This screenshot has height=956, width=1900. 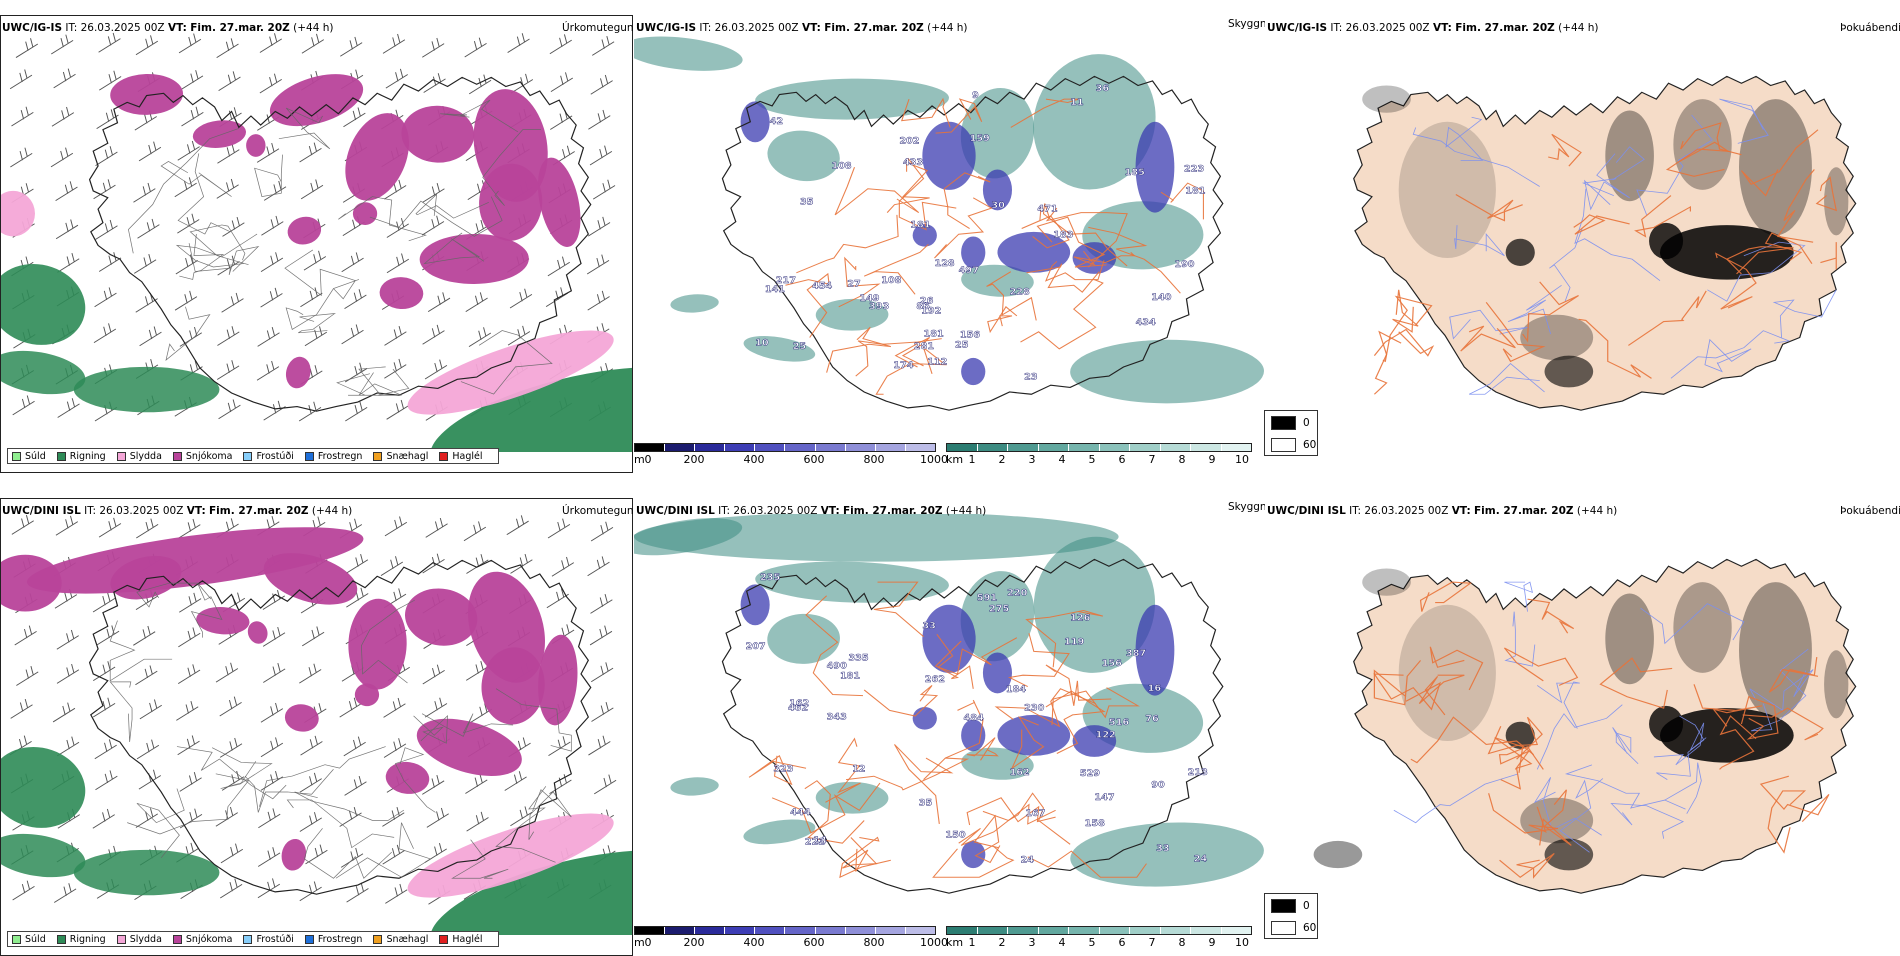 What do you see at coordinates (858, 658) in the screenshot?
I see `cloud-base-value: 335` at bounding box center [858, 658].